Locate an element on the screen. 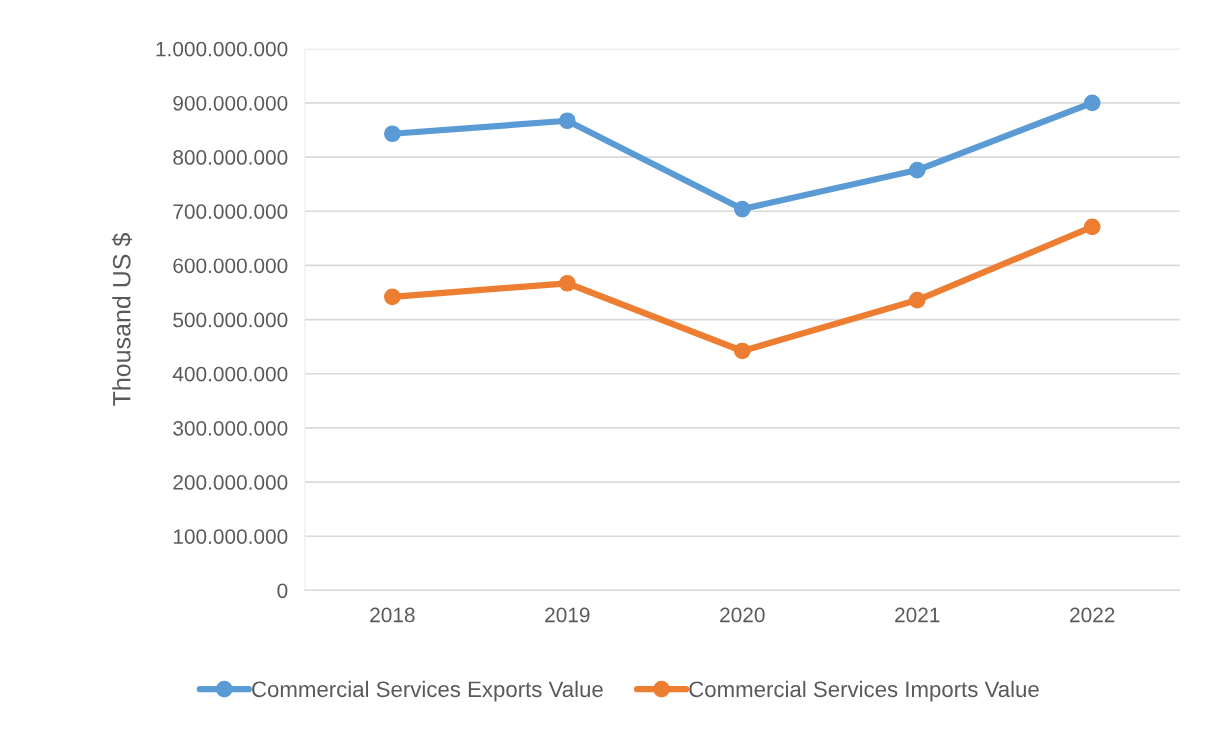 The height and width of the screenshot is (738, 1205). y-tick-label: 900.000.000 is located at coordinates (230, 103).